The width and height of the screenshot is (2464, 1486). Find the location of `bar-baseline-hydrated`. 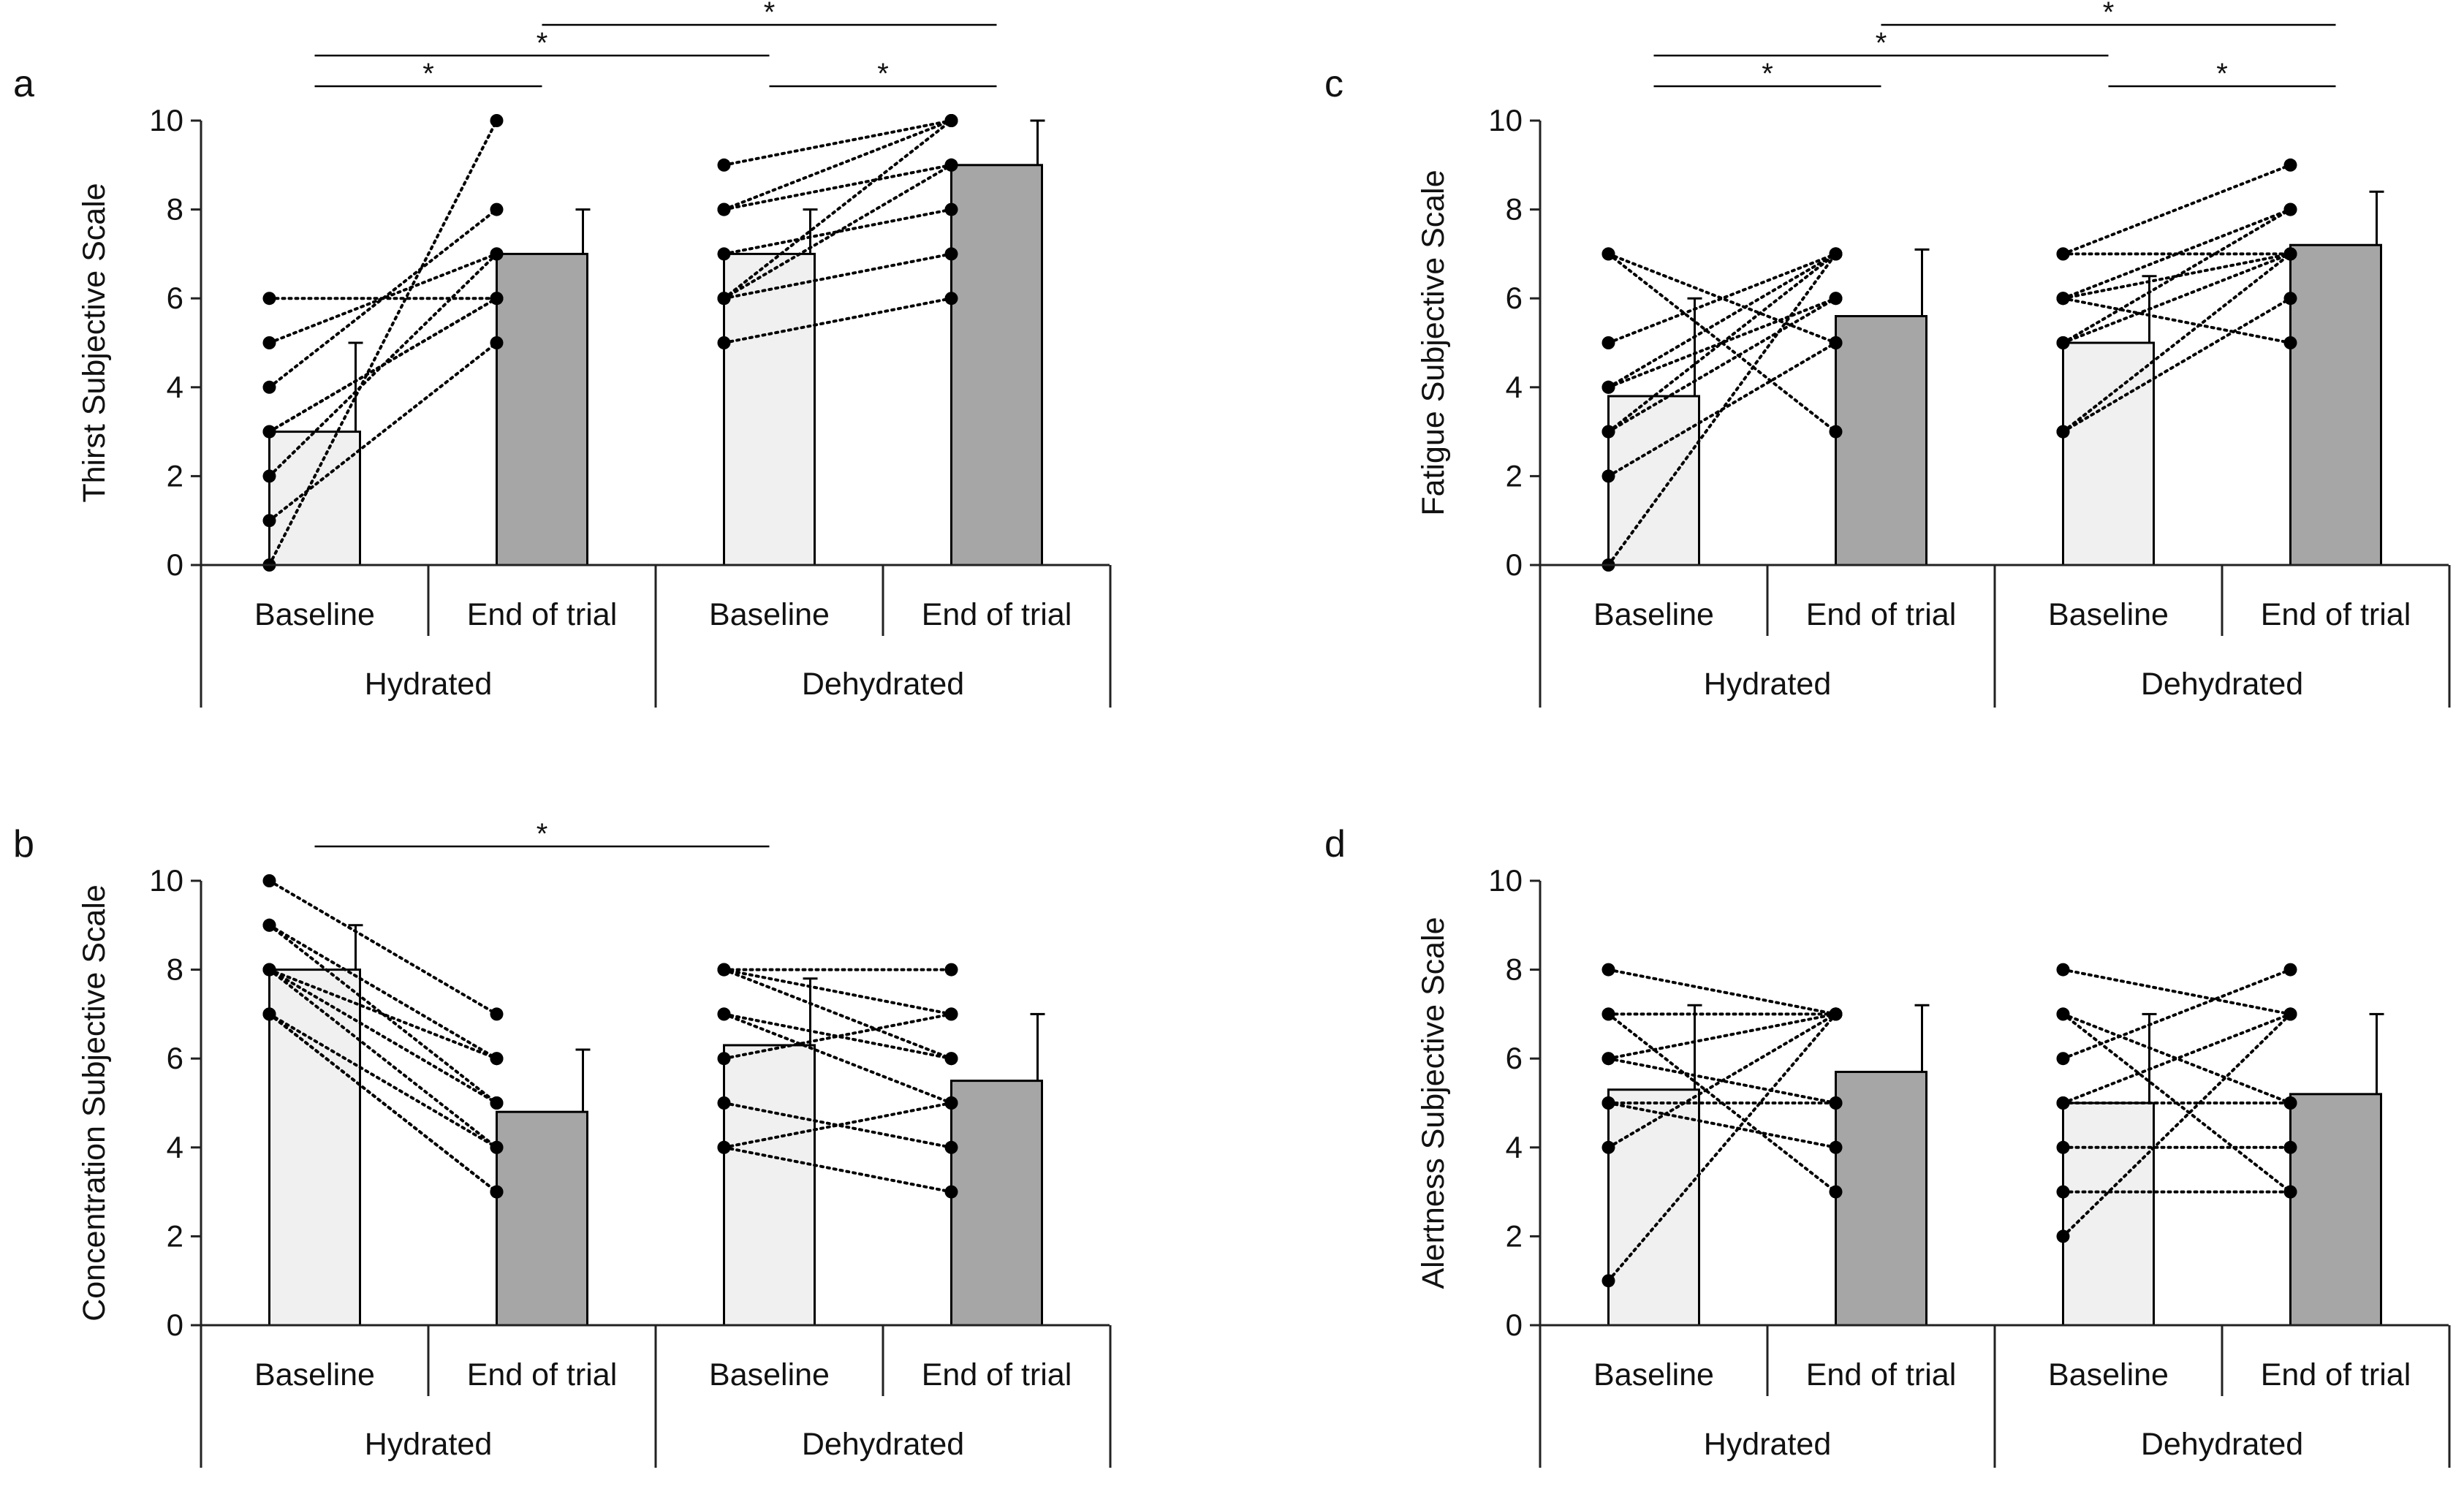

bar-baseline-hydrated is located at coordinates (314, 498).